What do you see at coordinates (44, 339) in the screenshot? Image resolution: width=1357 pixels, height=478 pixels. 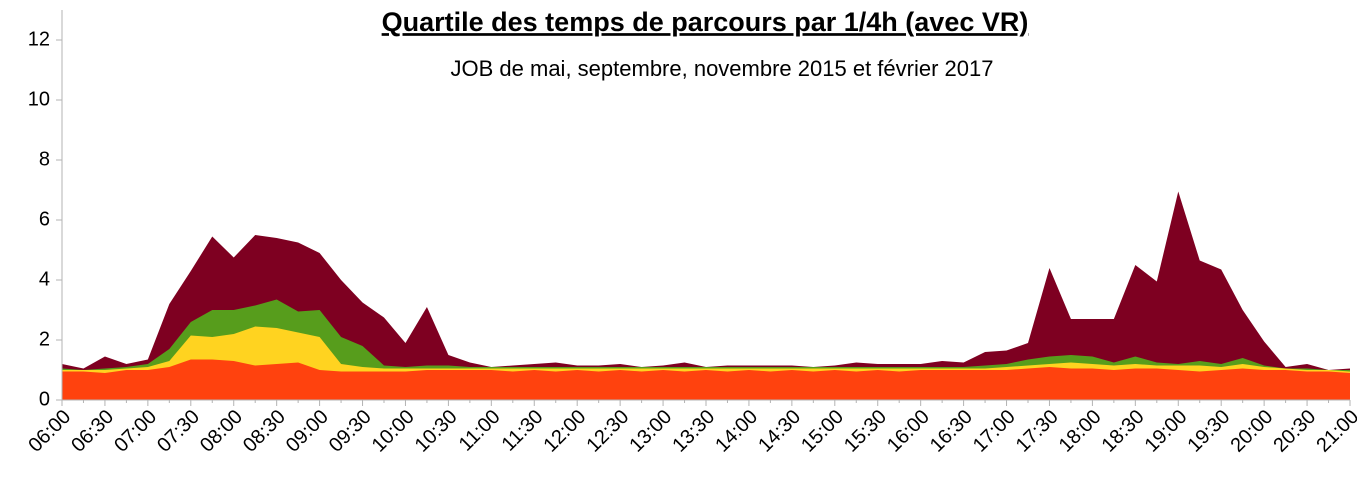 I see `y-tick-label: 2` at bounding box center [44, 339].